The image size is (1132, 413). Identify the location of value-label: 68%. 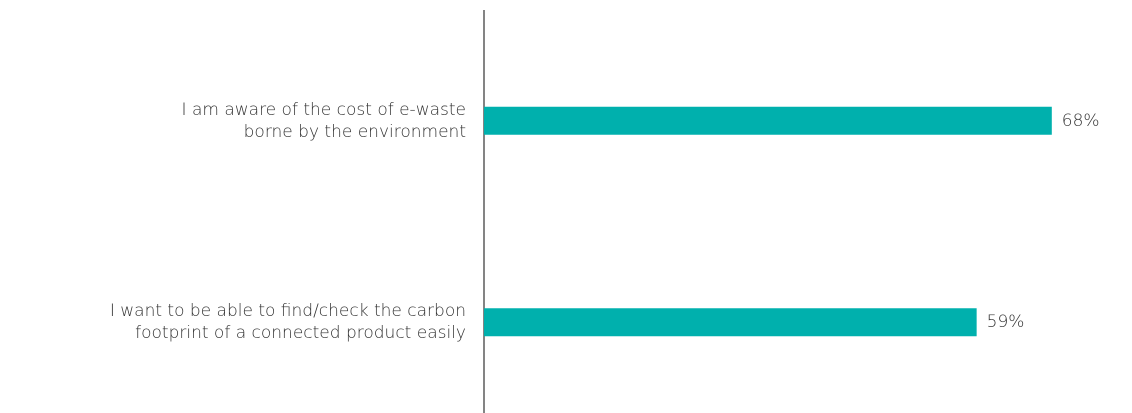
(1080, 120).